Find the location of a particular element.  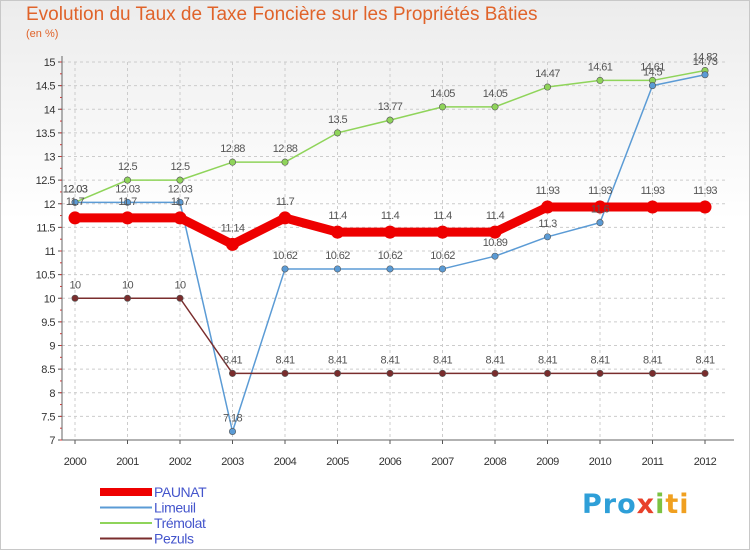

data-label-trémolat: 14.82 is located at coordinates (705, 58).